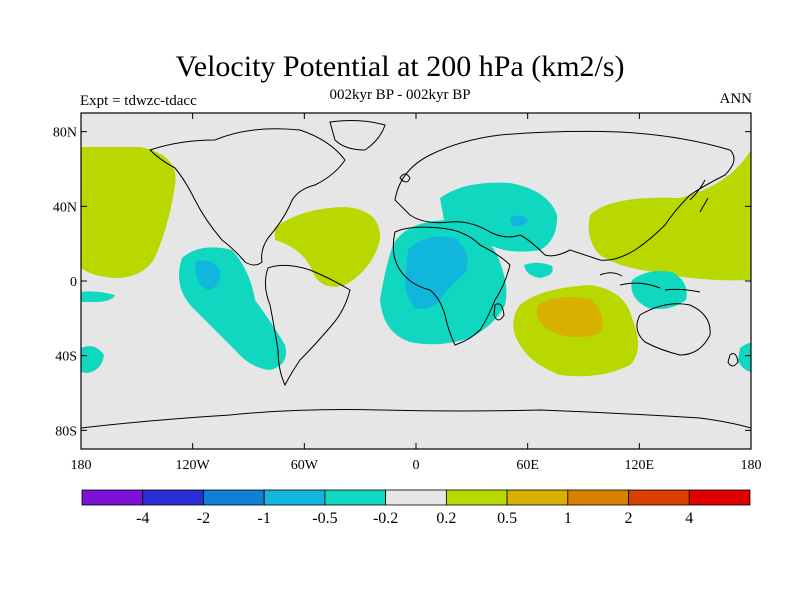 The width and height of the screenshot is (800, 600). Describe the element at coordinates (568, 518) in the screenshot. I see `colorbar-label: 1` at that location.